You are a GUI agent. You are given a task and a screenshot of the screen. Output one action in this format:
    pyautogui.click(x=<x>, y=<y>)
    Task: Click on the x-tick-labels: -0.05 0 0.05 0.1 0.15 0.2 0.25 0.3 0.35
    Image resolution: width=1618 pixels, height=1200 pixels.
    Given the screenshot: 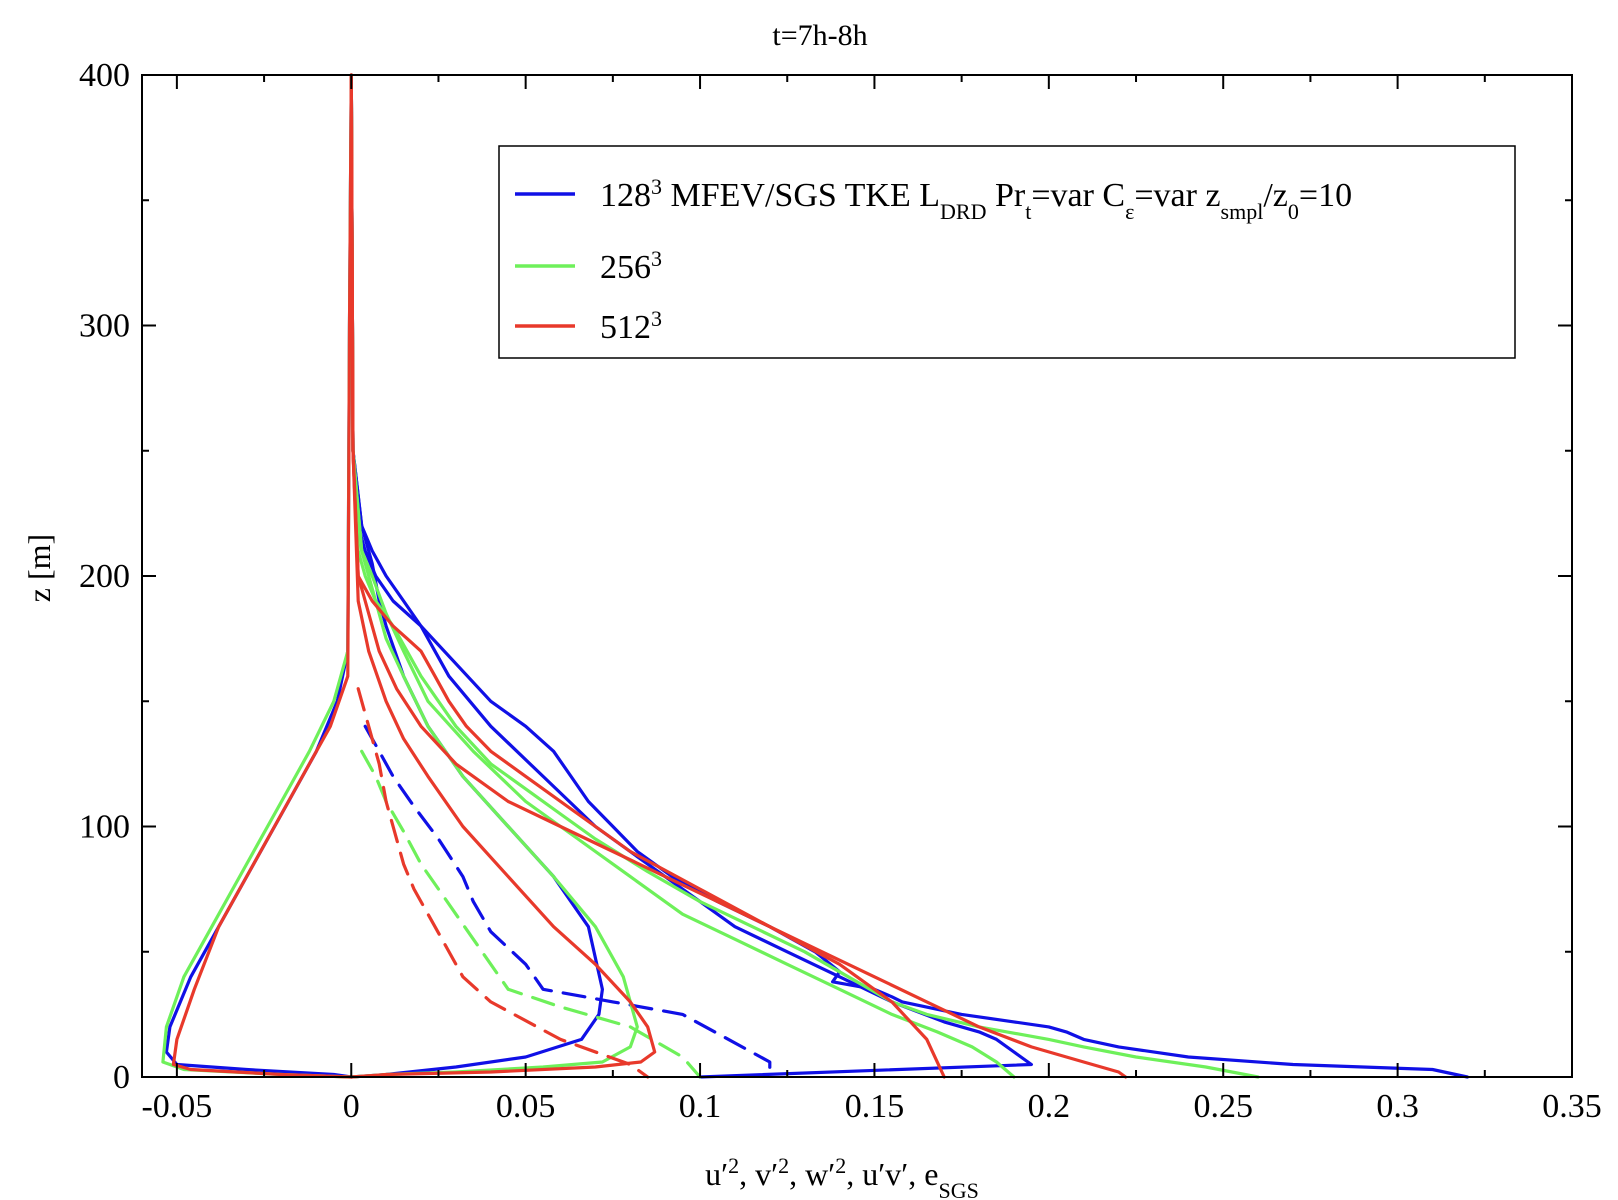 What is the action you would take?
    pyautogui.click(x=871, y=1106)
    